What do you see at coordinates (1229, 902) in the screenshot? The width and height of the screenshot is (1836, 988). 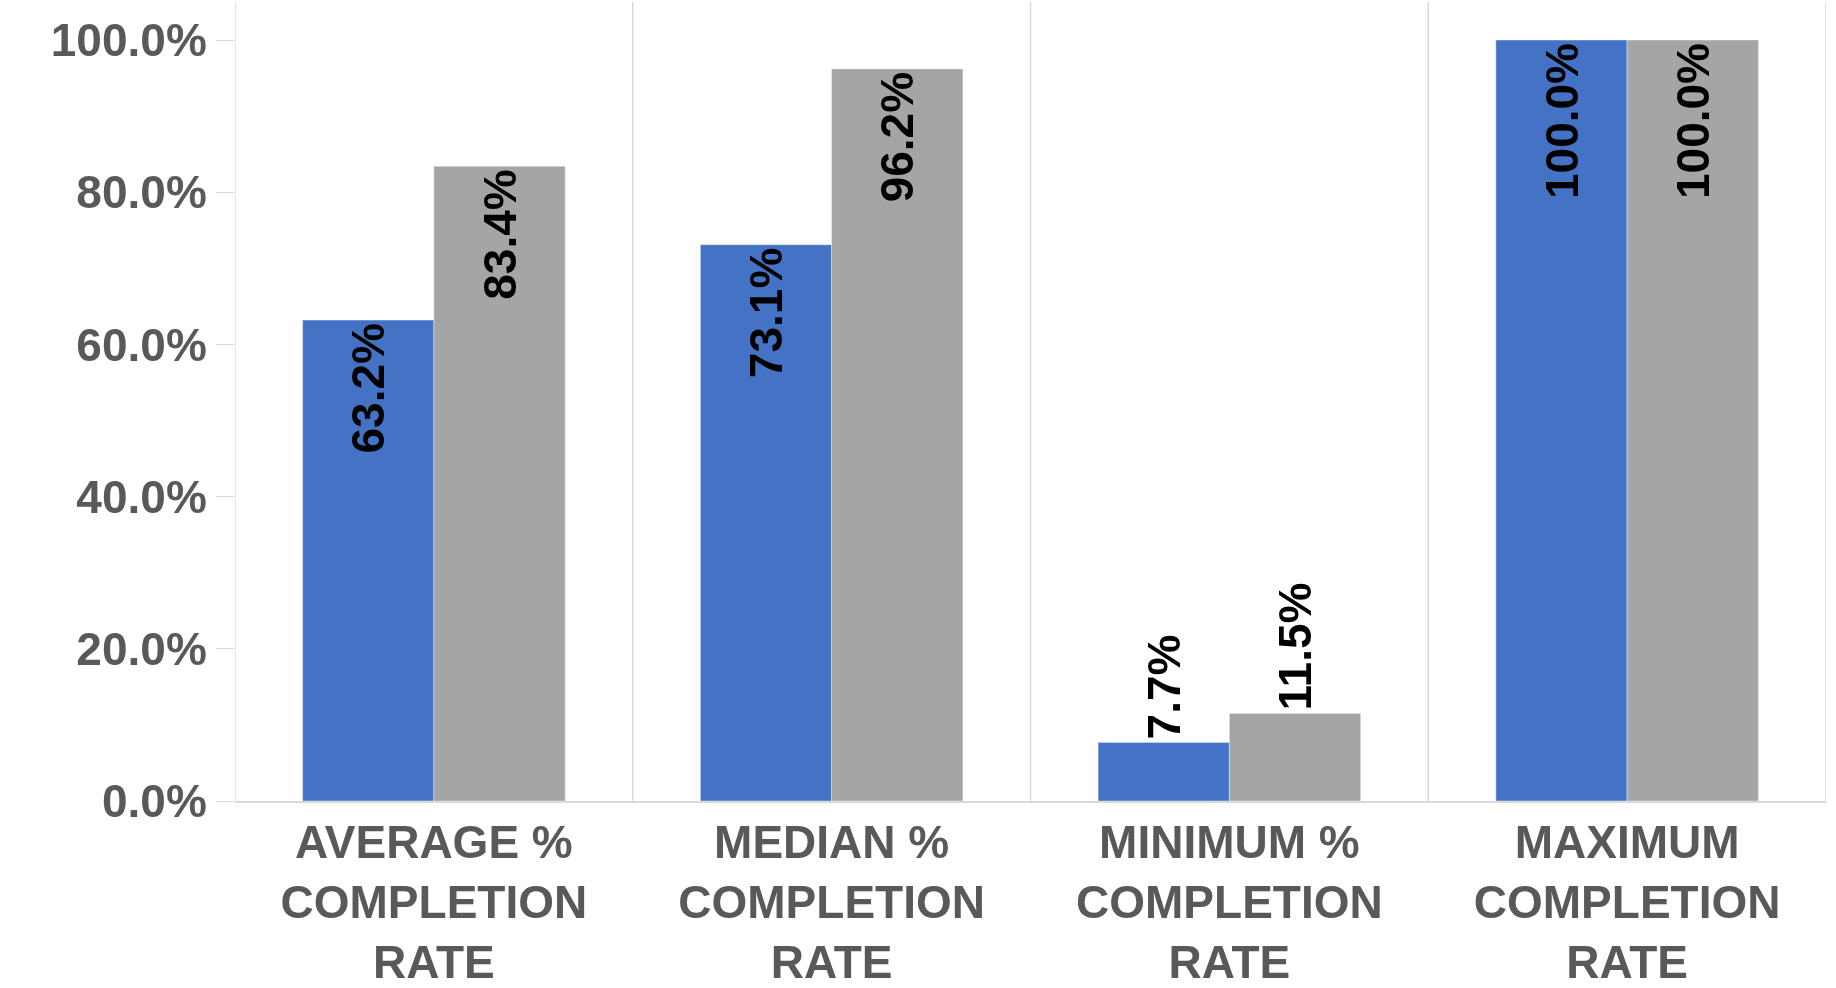 I see `x-tick-label: MINIMUM % COMPLETION RATE` at bounding box center [1229, 902].